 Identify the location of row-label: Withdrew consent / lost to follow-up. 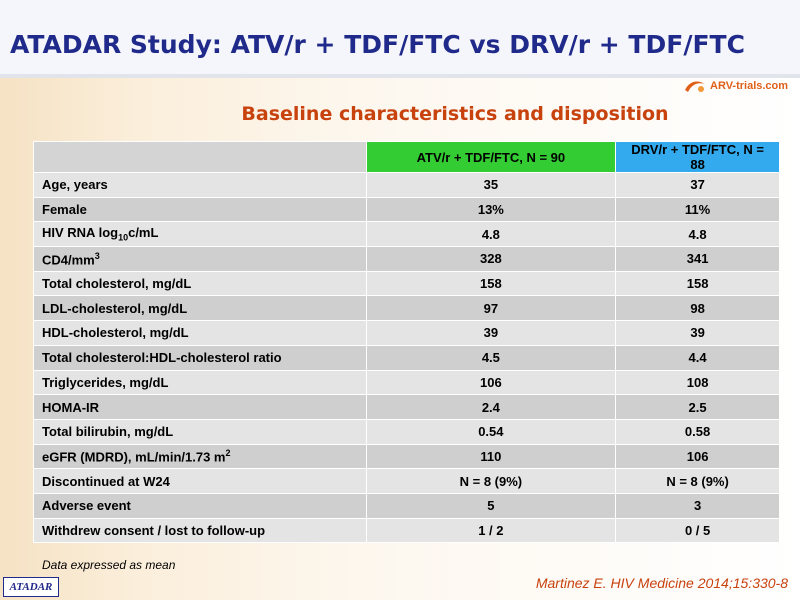
(200, 530).